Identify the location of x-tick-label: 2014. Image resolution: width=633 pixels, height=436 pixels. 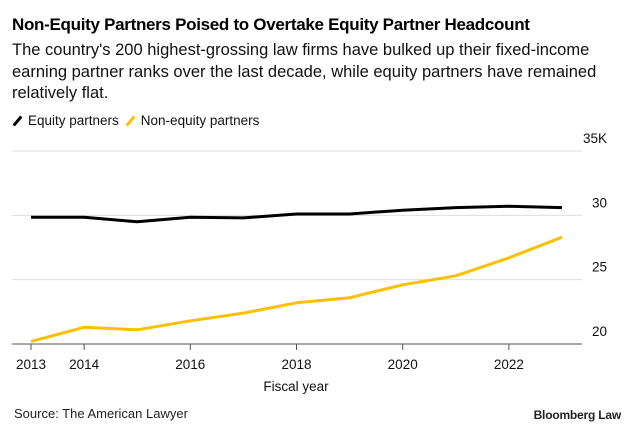
(84, 364).